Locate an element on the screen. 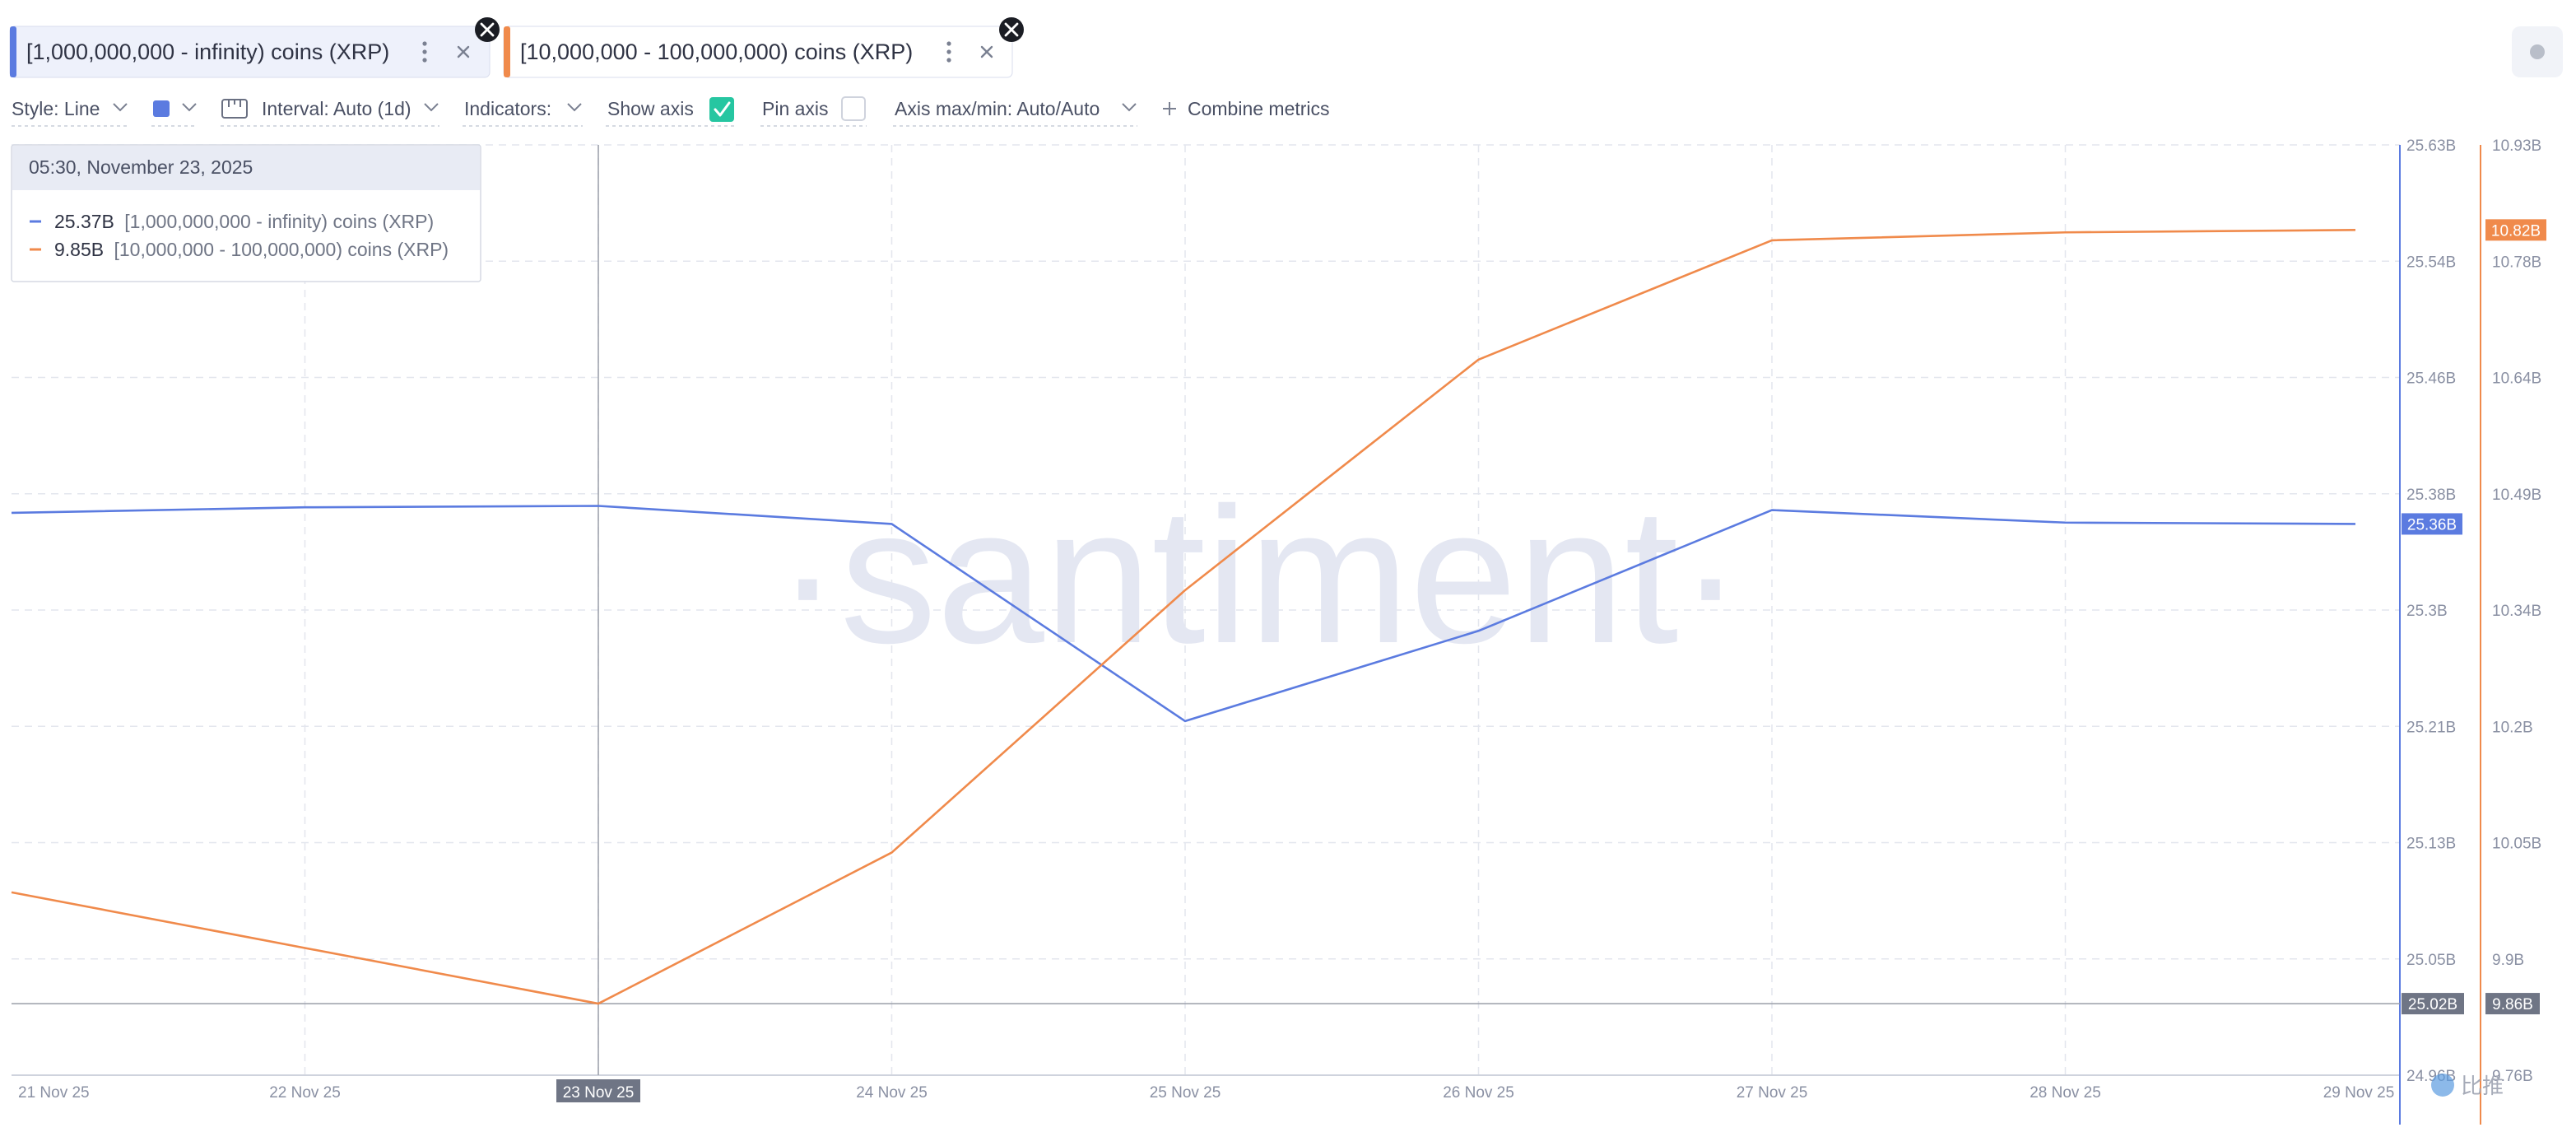 This screenshot has height=1132, width=2576. y-right-tick-label: 9.9B is located at coordinates (2508, 960).